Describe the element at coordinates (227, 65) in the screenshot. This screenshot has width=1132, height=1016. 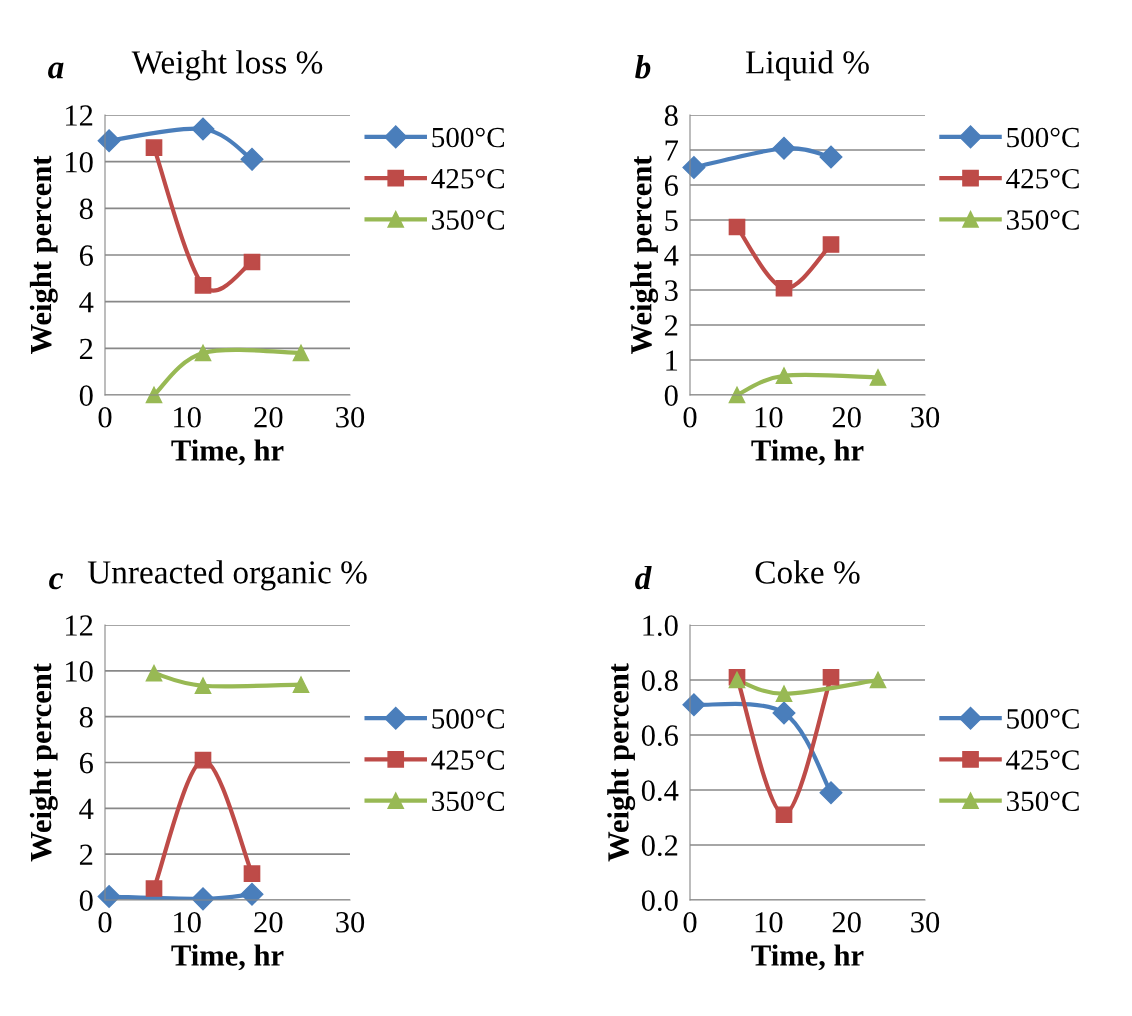
I see `chart-title: Weight loss %` at that location.